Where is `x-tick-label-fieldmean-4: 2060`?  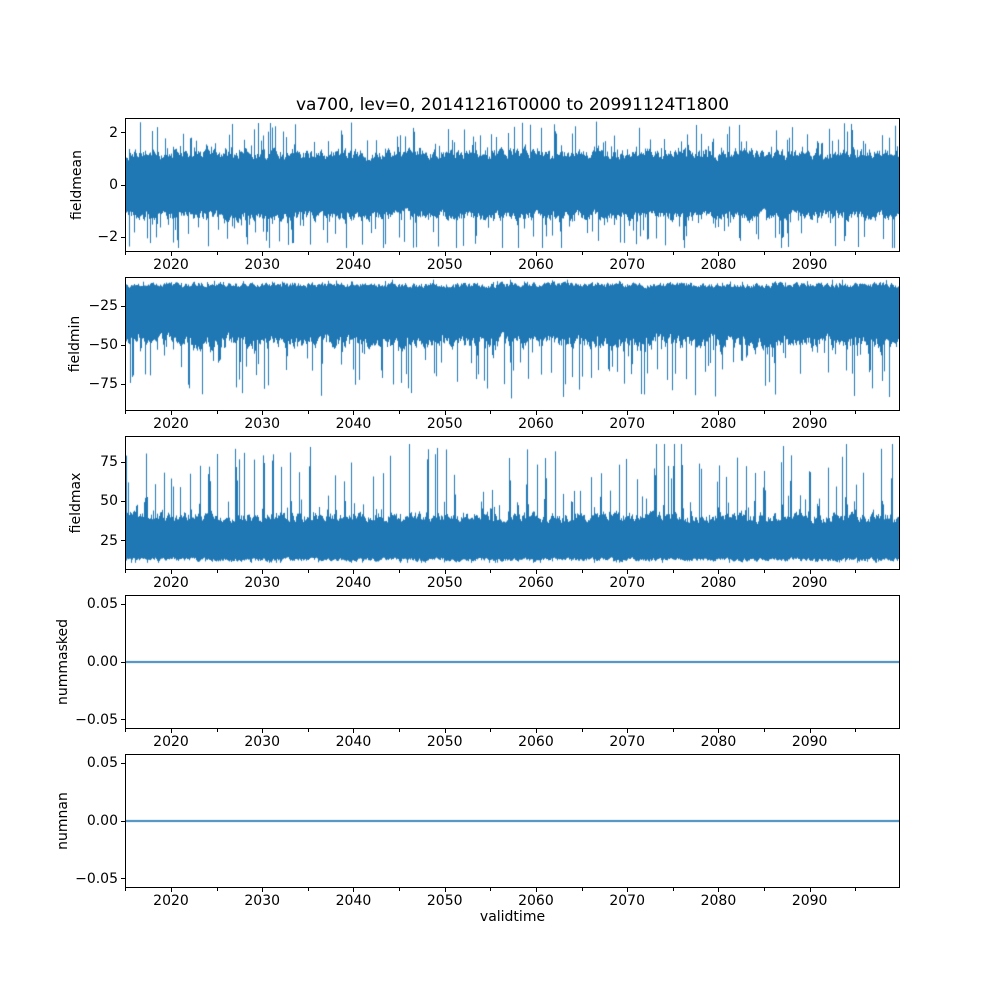 x-tick-label-fieldmean-4: 2060 is located at coordinates (536, 265).